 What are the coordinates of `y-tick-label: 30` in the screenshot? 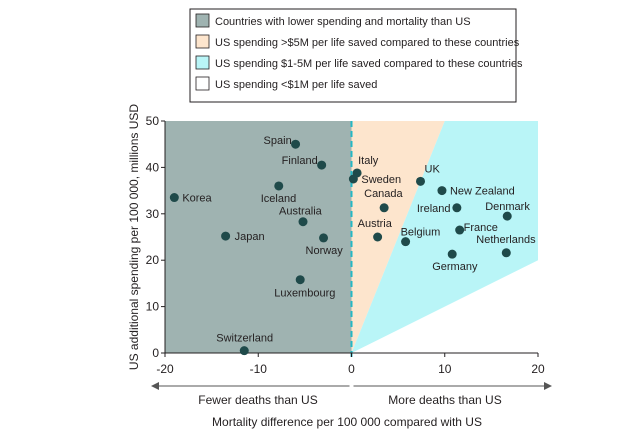 It's located at (153, 214).